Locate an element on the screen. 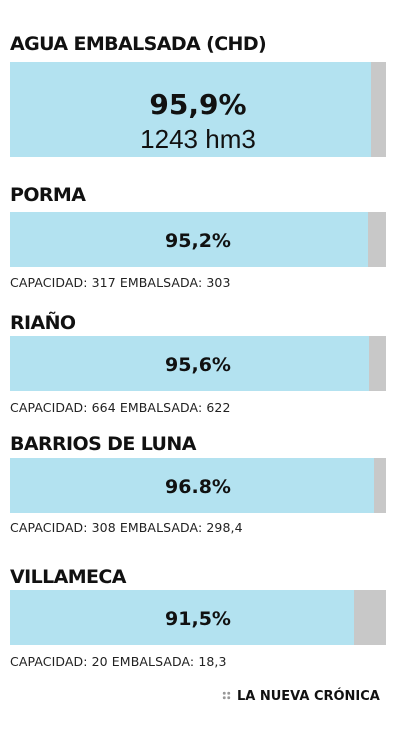 Image resolution: width=400 pixels, height=750 pixels. bar-porma: 95,2% is located at coordinates (198, 239).